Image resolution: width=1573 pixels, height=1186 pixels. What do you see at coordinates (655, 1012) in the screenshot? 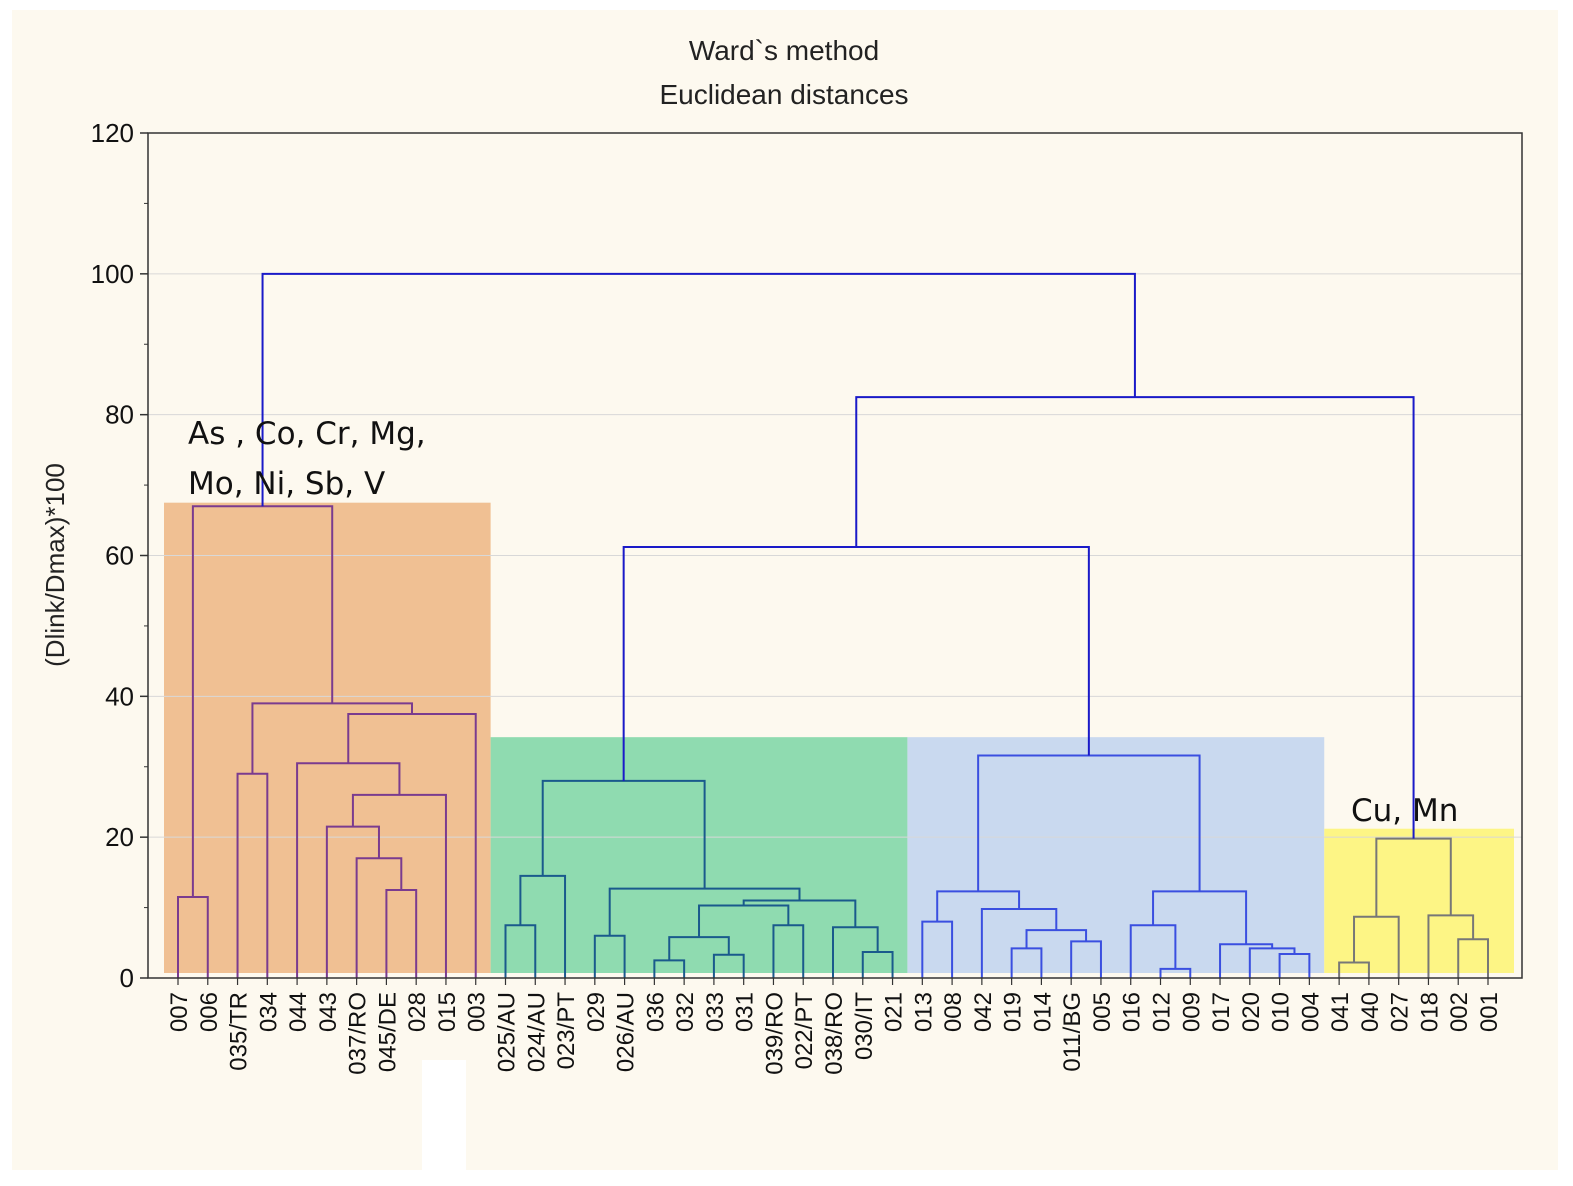
I see `leaf-label: 036` at bounding box center [655, 1012].